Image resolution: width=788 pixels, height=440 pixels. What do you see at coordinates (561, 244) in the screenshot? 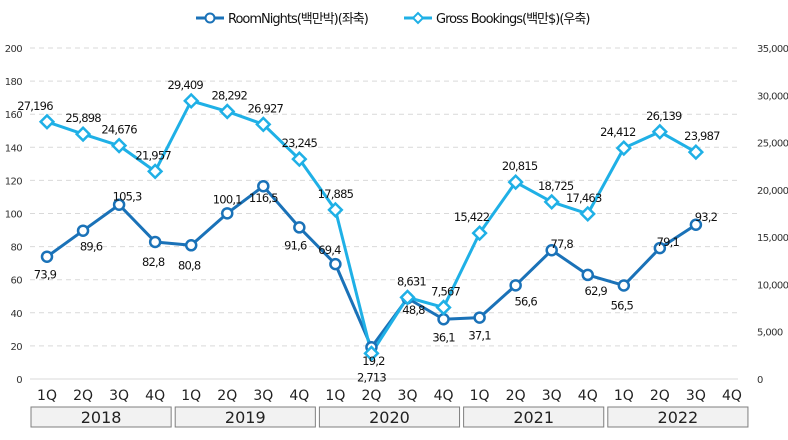
I see `roomnights-data-label: 77,8` at bounding box center [561, 244].